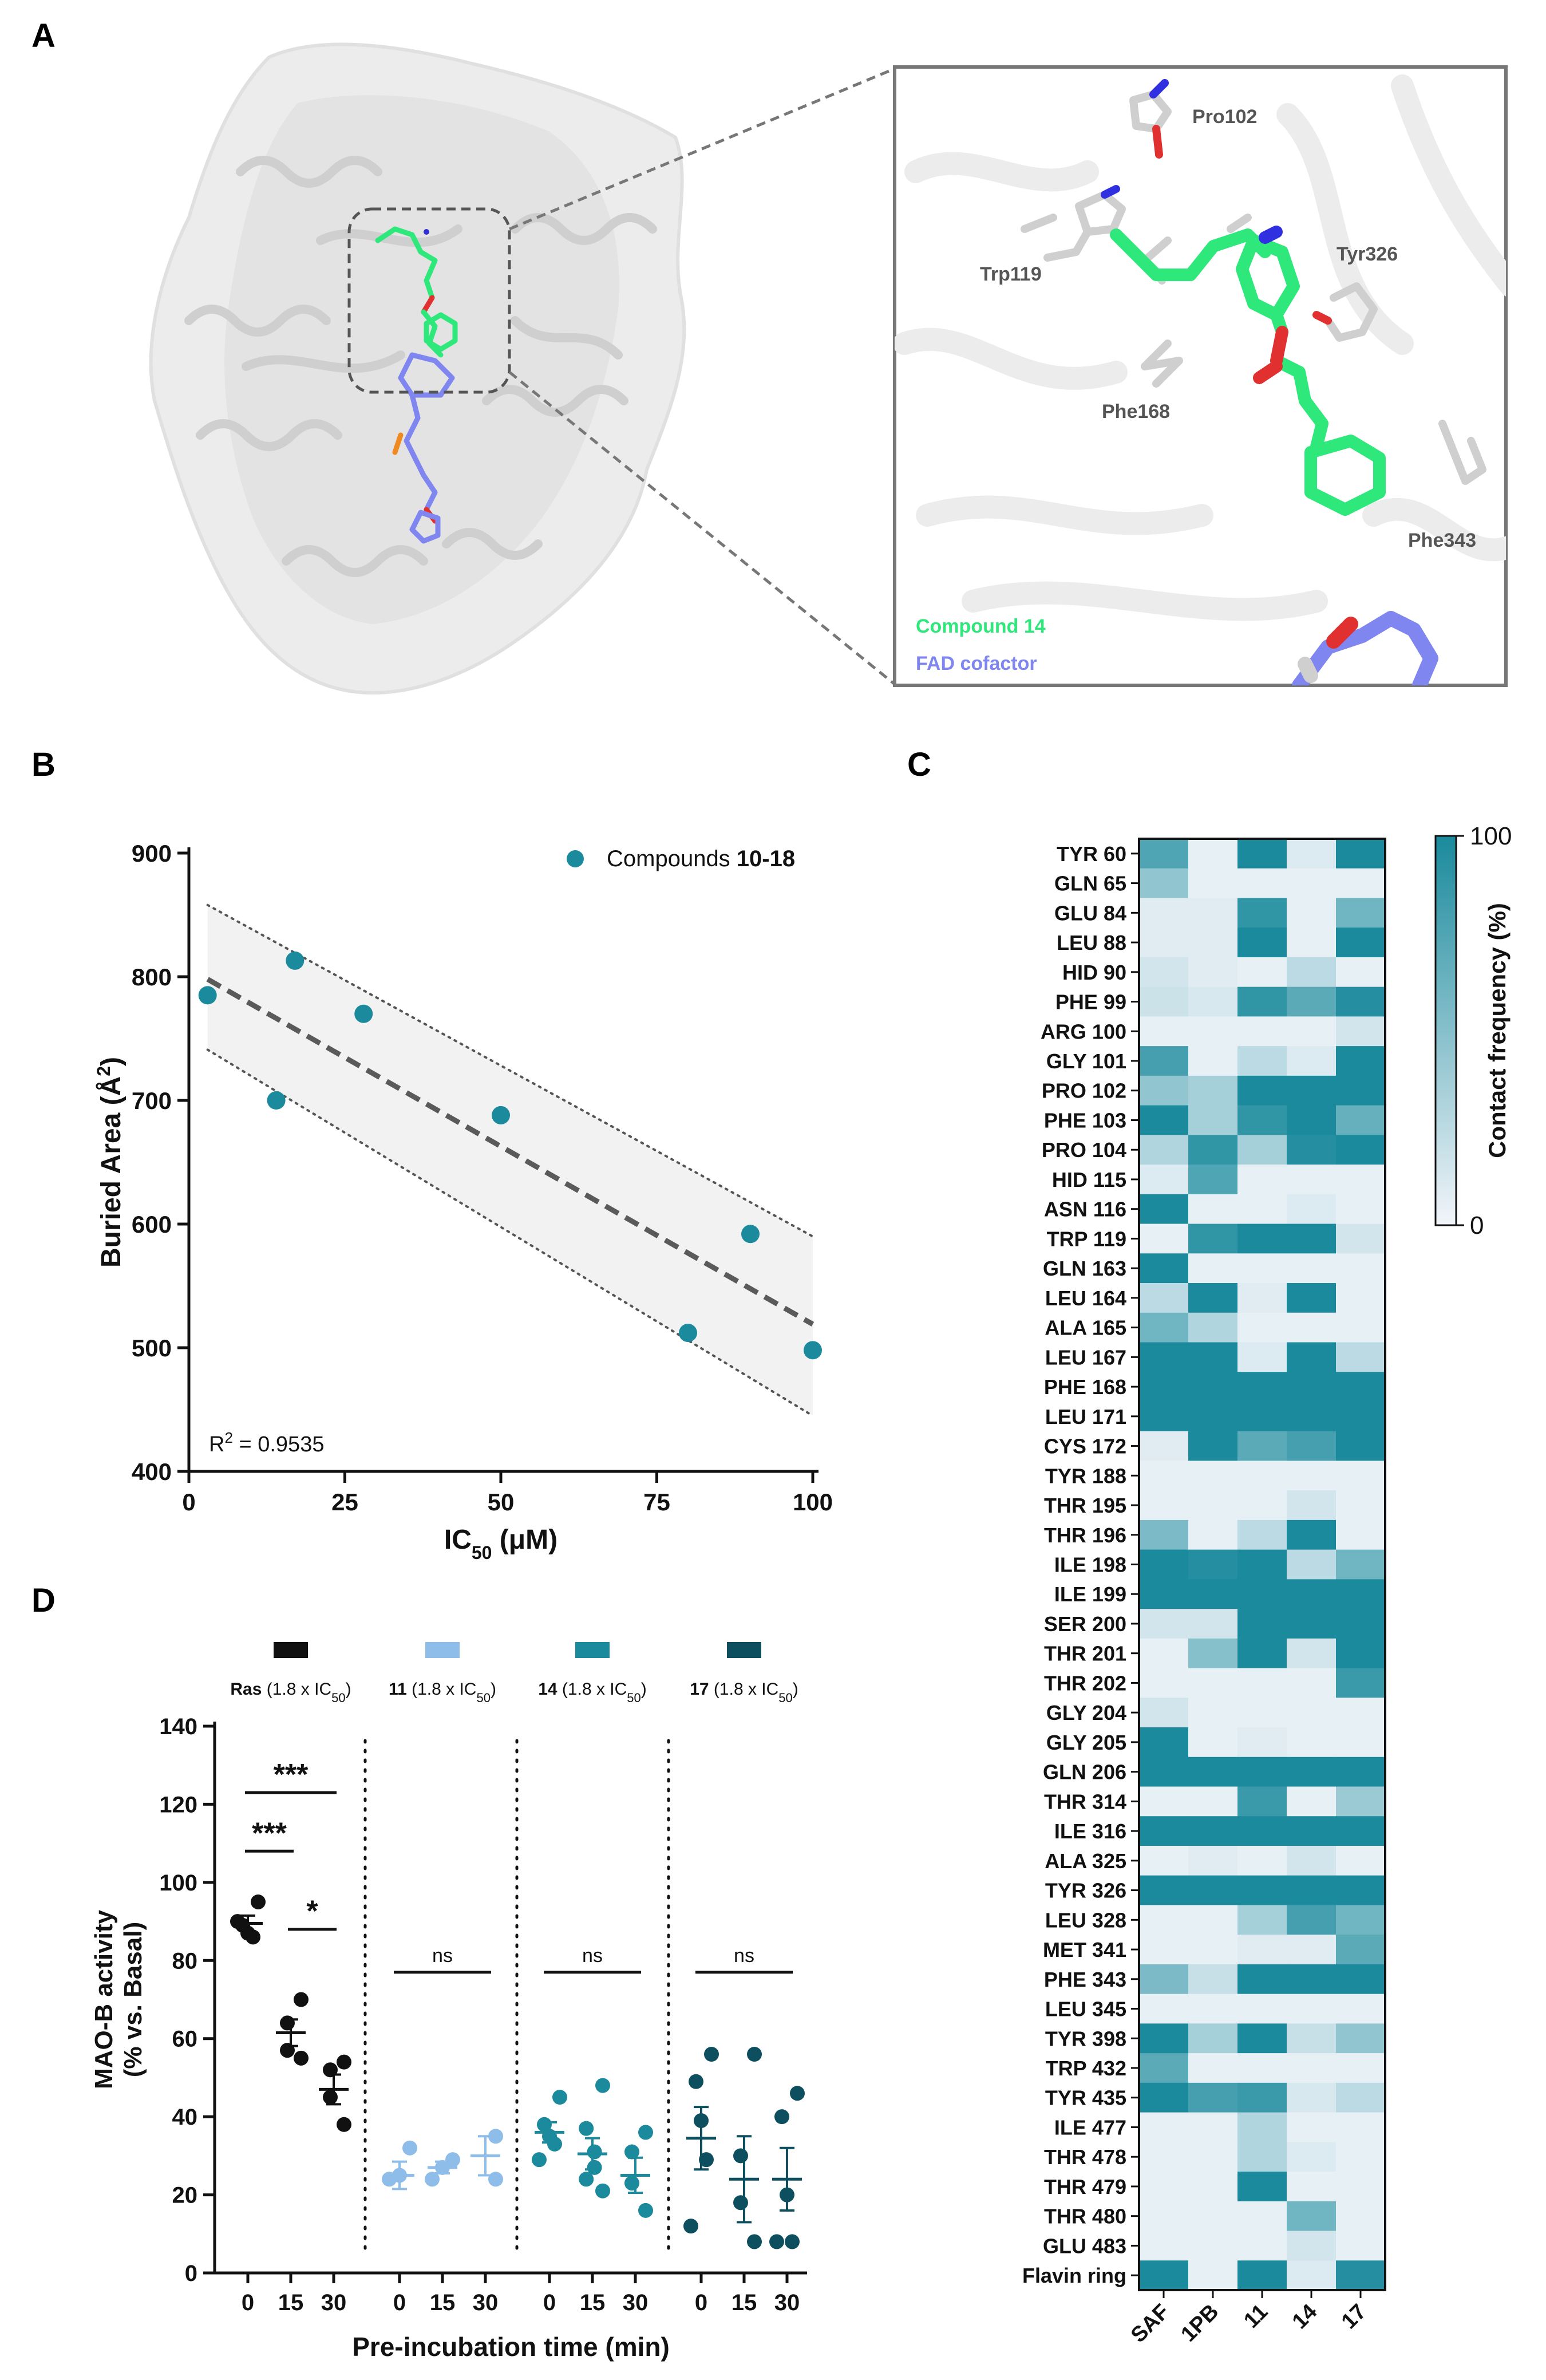 Image resolution: width=1546 pixels, height=2380 pixels. I want to click on row-label: THR 196, so click(1085, 1535).